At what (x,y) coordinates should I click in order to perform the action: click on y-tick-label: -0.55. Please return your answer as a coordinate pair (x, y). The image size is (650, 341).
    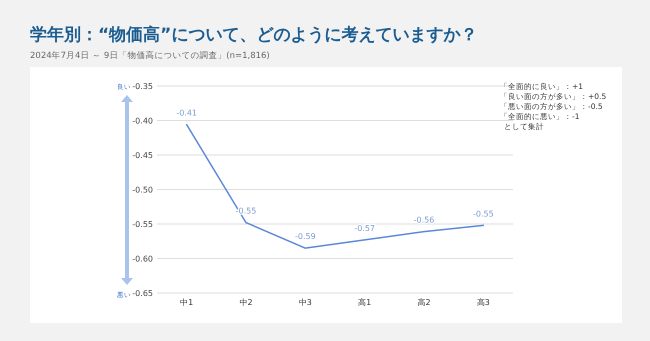
    Looking at the image, I should click on (142, 224).